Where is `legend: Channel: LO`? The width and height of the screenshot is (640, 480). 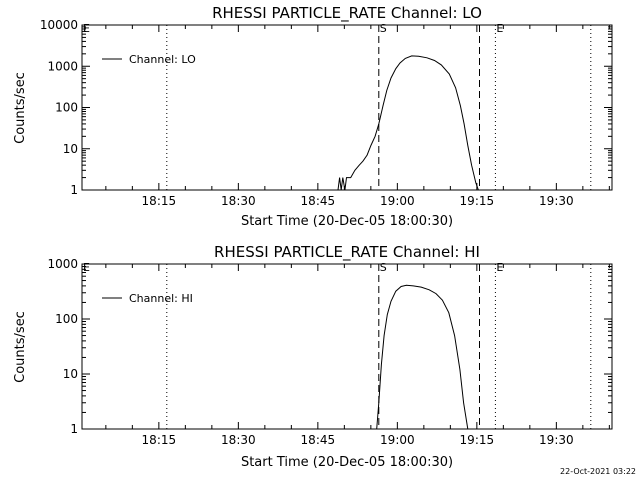
legend: Channel: LO is located at coordinates (149, 59).